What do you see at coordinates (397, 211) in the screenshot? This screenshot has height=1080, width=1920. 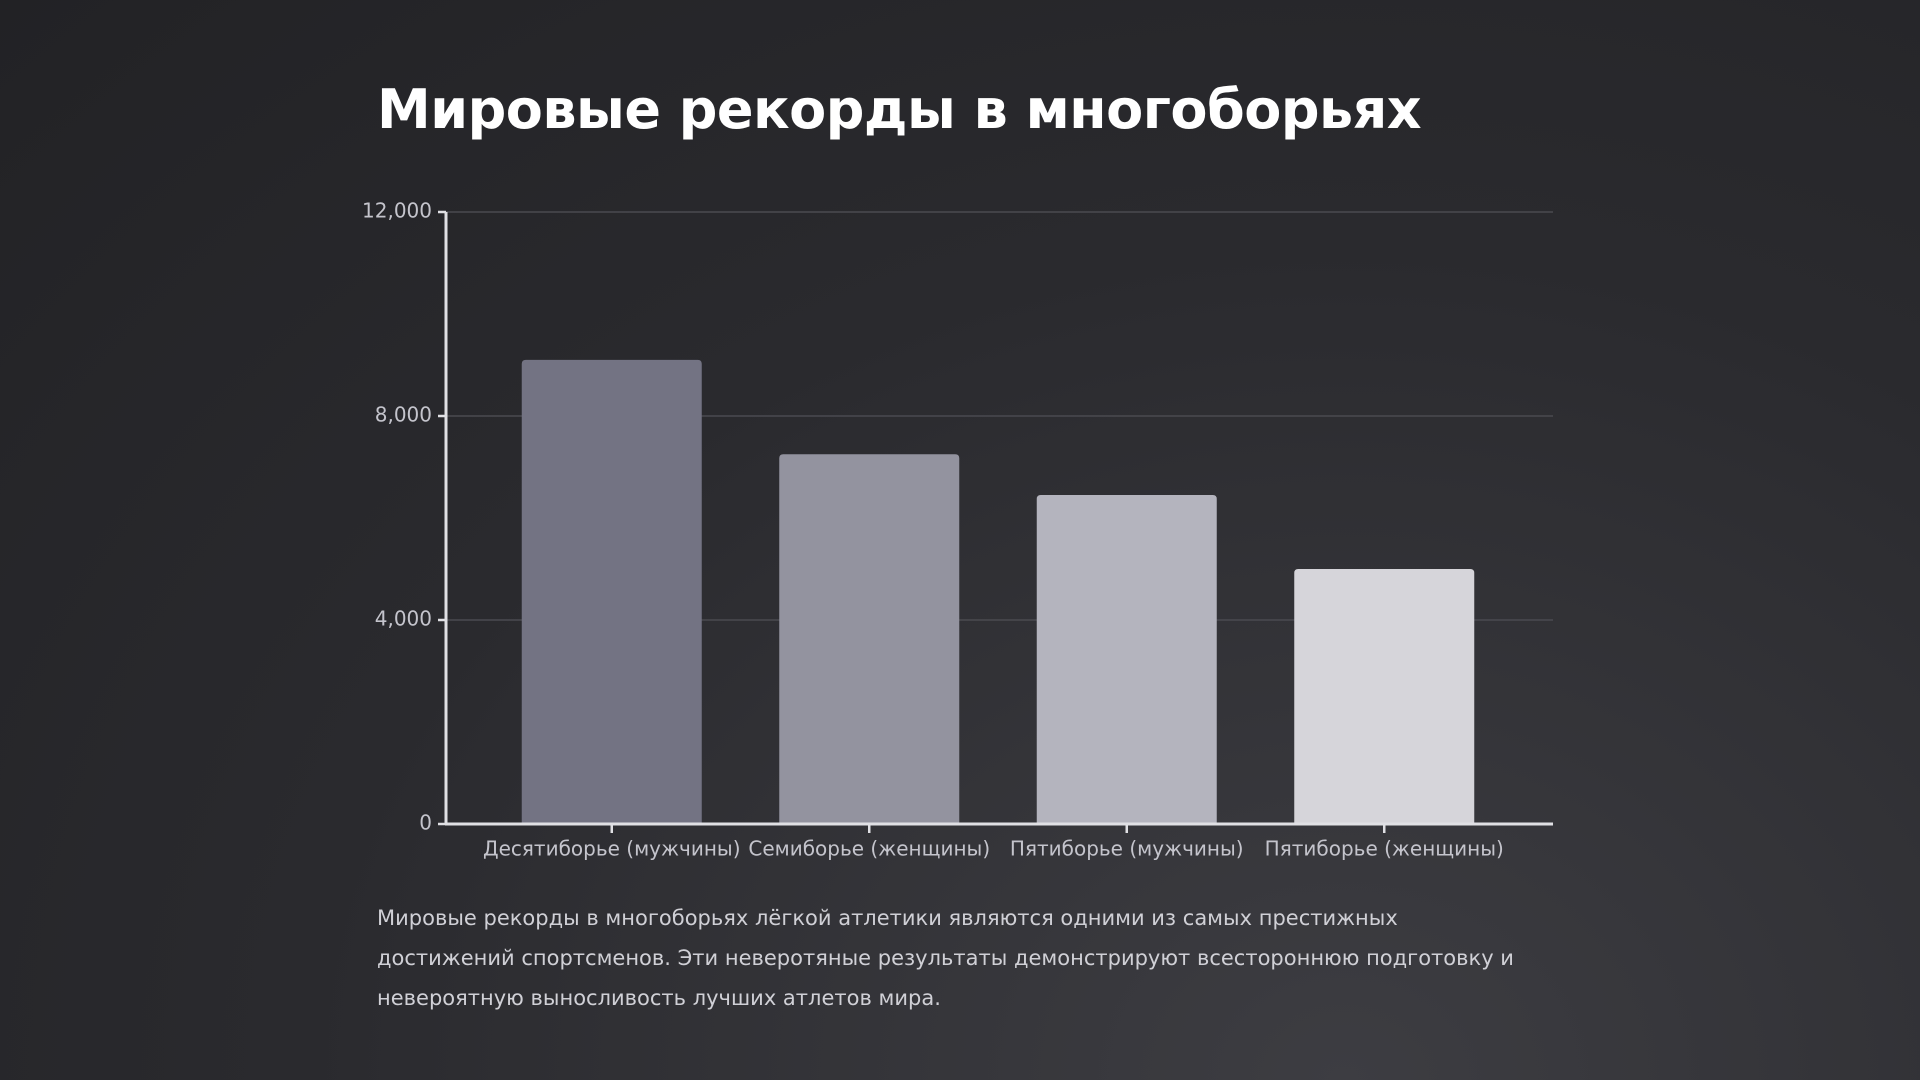 I see `y-tick-label: 12,000` at bounding box center [397, 211].